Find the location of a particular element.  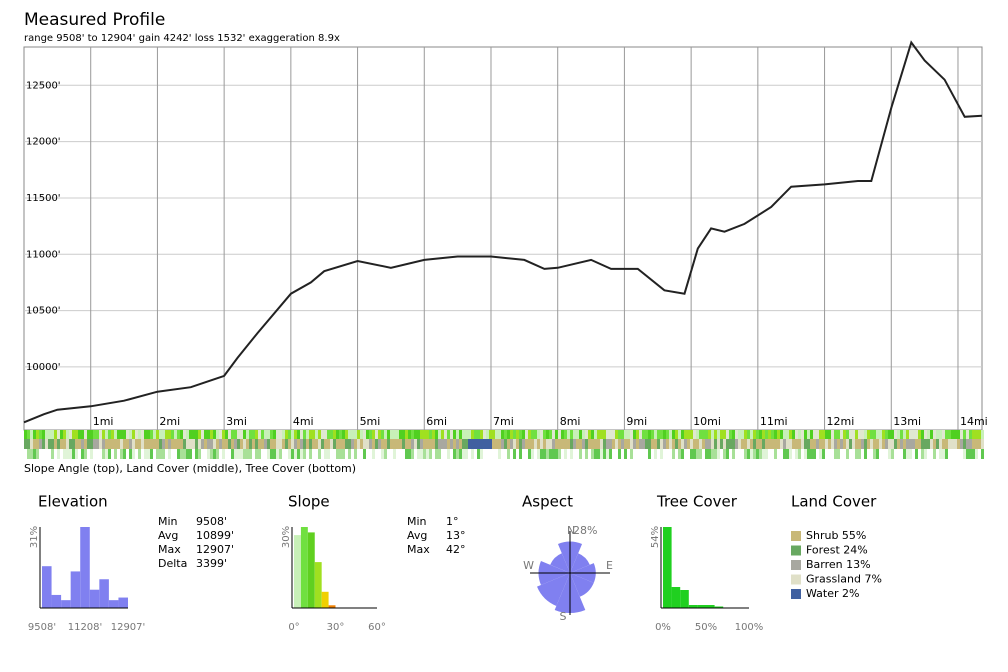

histogram-bar is located at coordinates (123, 602).